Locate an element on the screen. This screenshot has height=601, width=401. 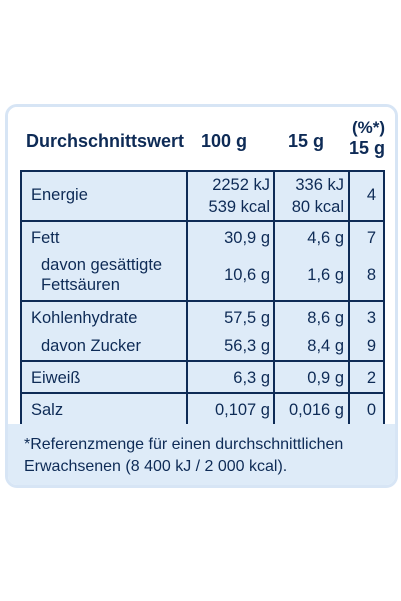
row-label: davon gesättigte is located at coordinates (102, 265).